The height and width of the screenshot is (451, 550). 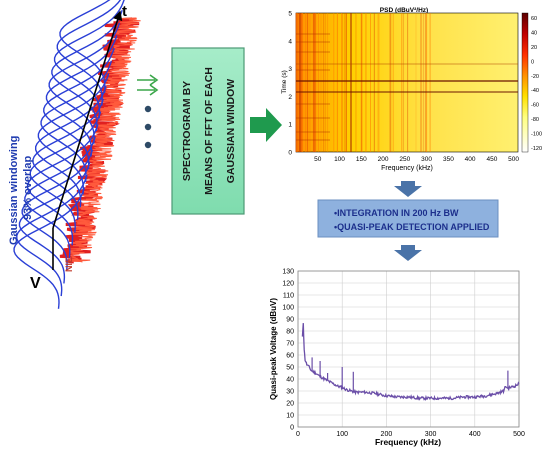 I want to click on spectrogram-x-tick: 200, so click(x=383, y=159).